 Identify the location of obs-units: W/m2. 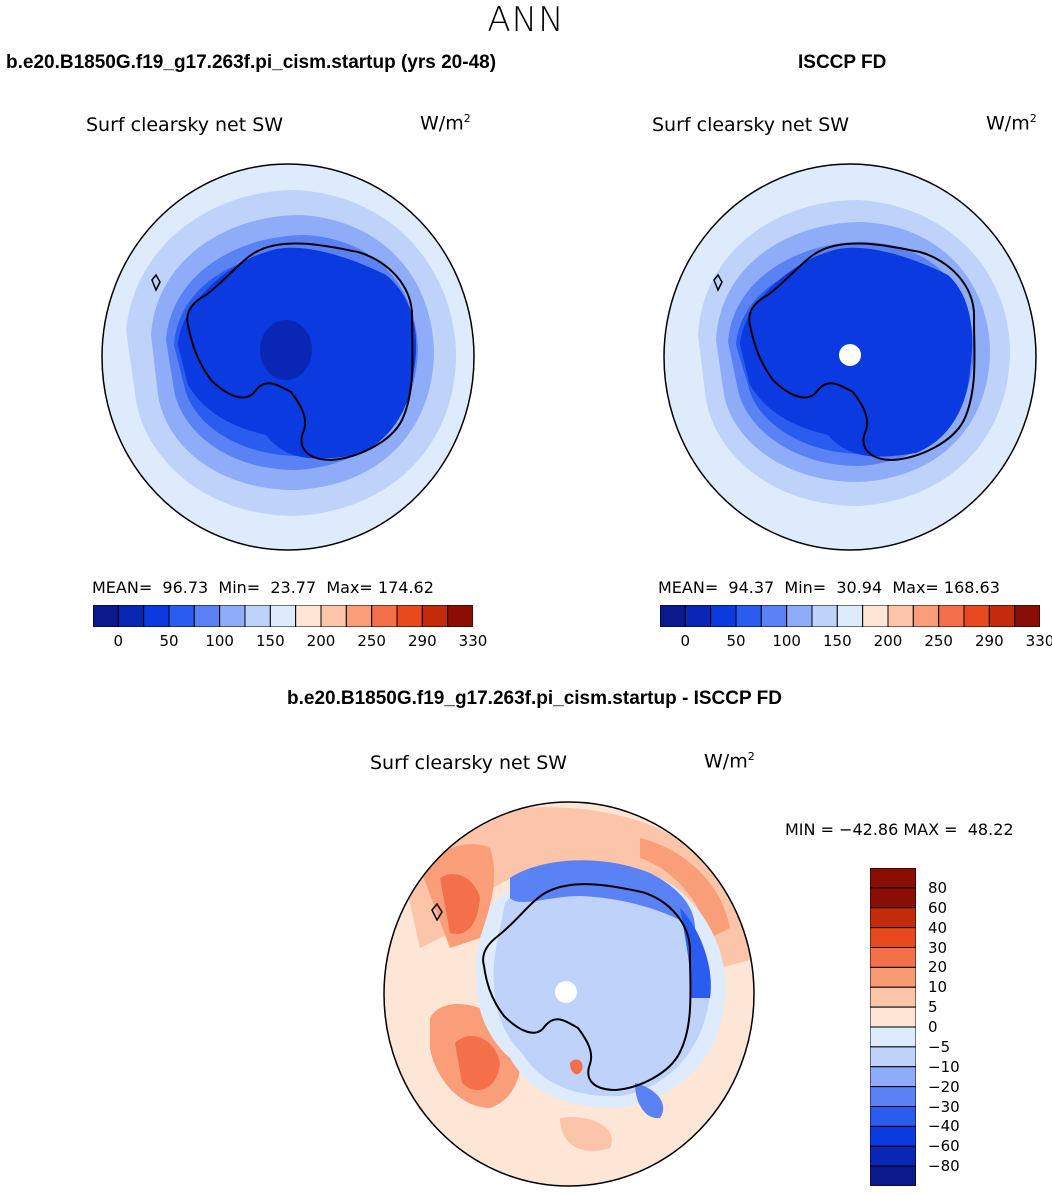
(1011, 123).